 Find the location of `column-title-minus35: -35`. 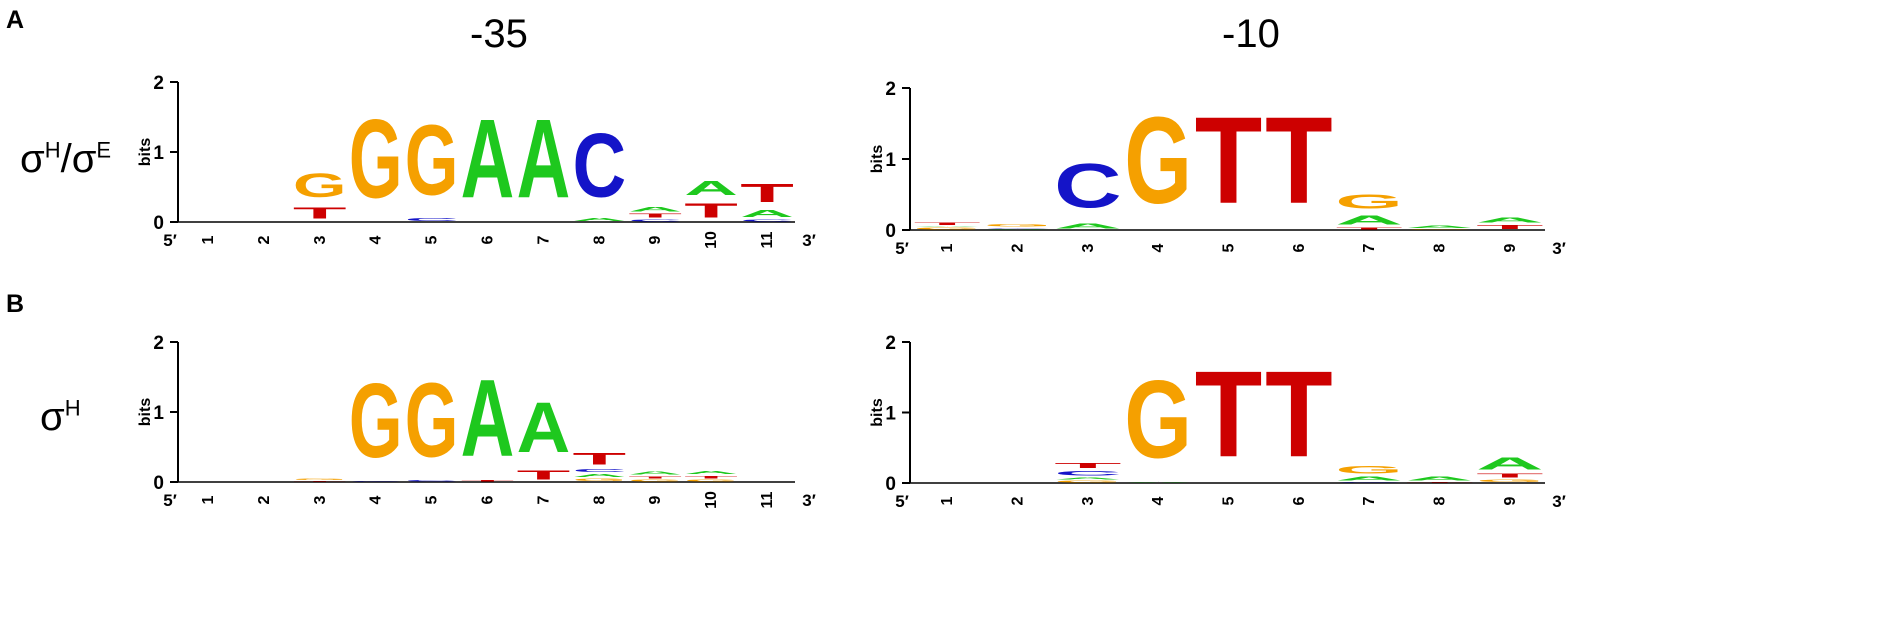

column-title-minus35: -35 is located at coordinates (499, 34).